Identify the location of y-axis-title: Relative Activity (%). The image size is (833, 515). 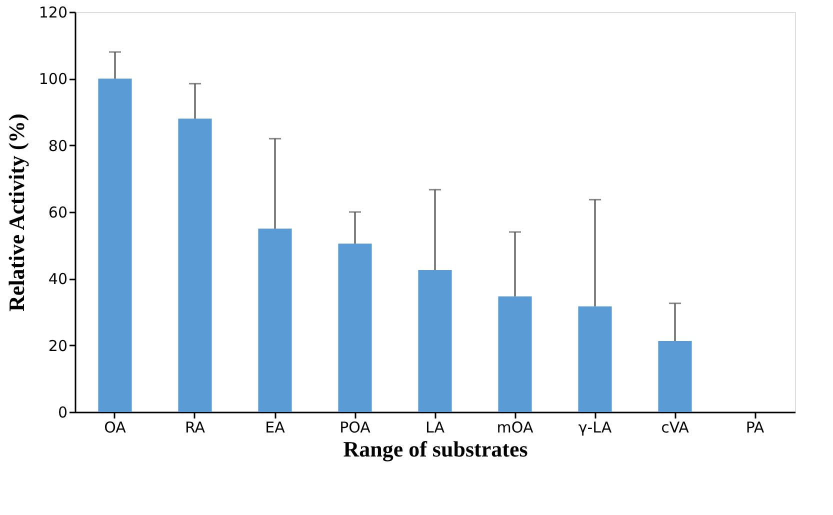
(16, 213).